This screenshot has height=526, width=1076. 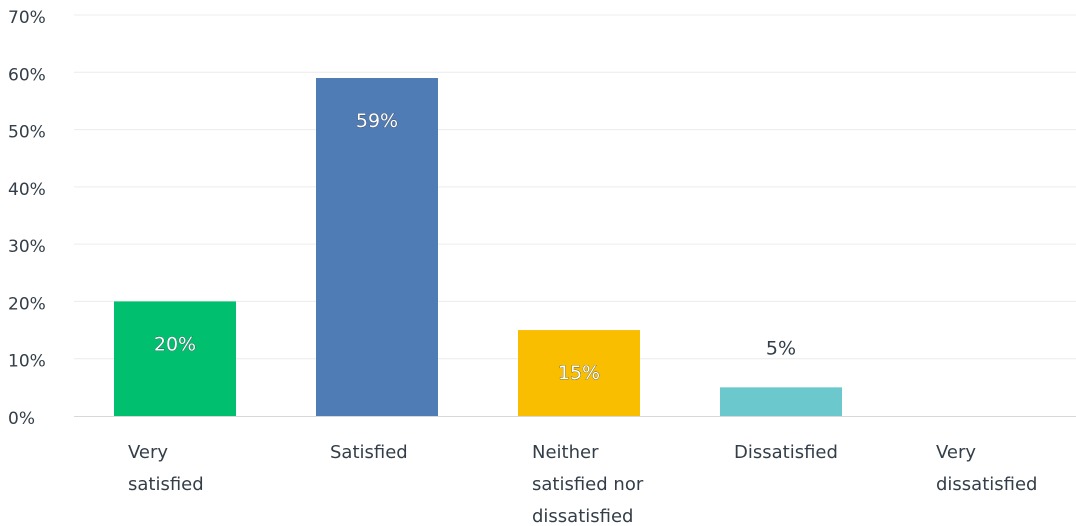 What do you see at coordinates (27, 304) in the screenshot?
I see `y-tick-label: 20%` at bounding box center [27, 304].